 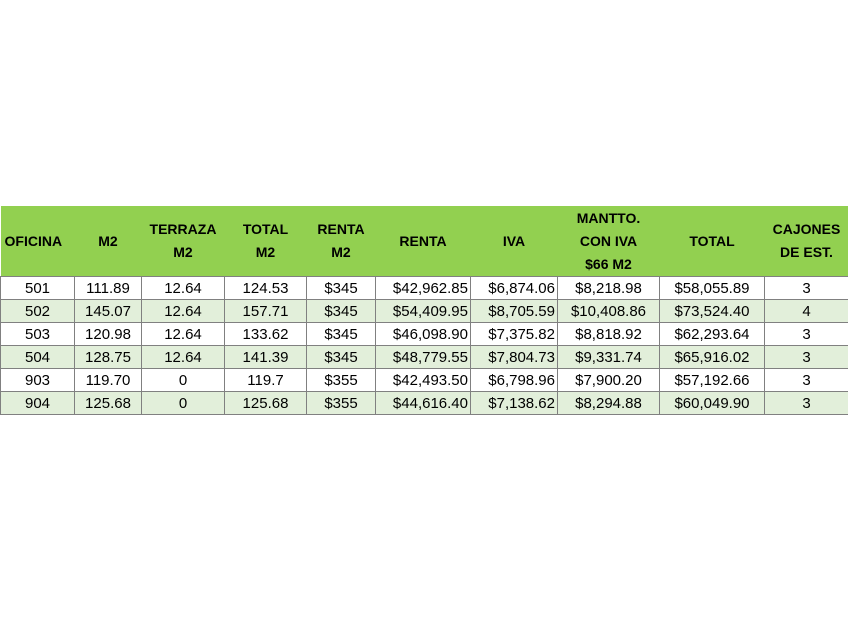 What do you see at coordinates (265, 334) in the screenshot?
I see `cell-total-m2: 133.62` at bounding box center [265, 334].